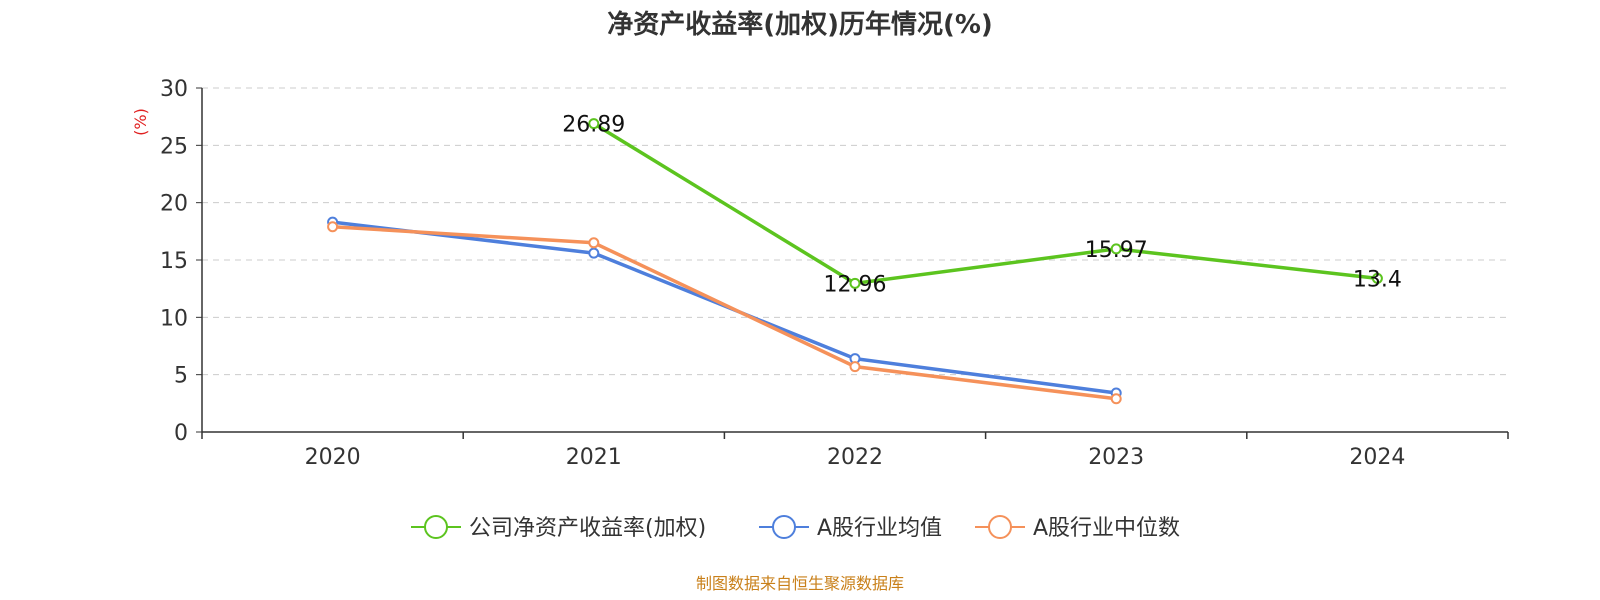  I want to click on legend-label: A股行业中位数, so click(1106, 528).